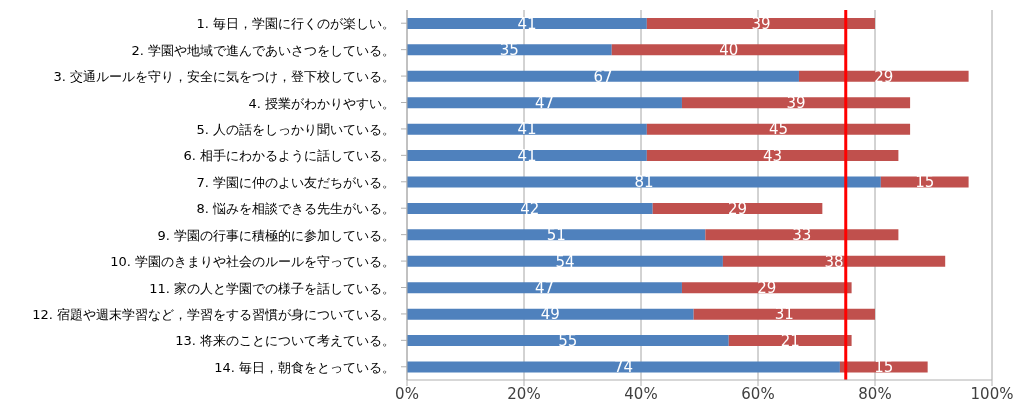 The height and width of the screenshot is (414, 1018). Describe the element at coordinates (641, 393) in the screenshot. I see `x-tick-label: 40%` at that location.